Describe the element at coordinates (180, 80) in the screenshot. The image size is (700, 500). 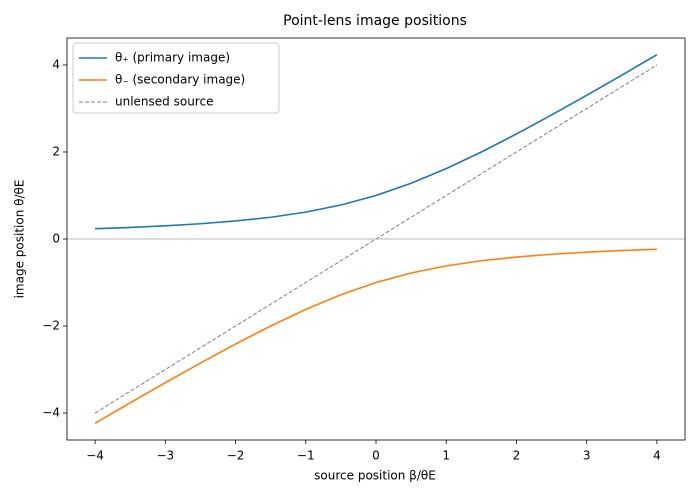
I see `legend-label: θ₋ (secondary image)` at that location.